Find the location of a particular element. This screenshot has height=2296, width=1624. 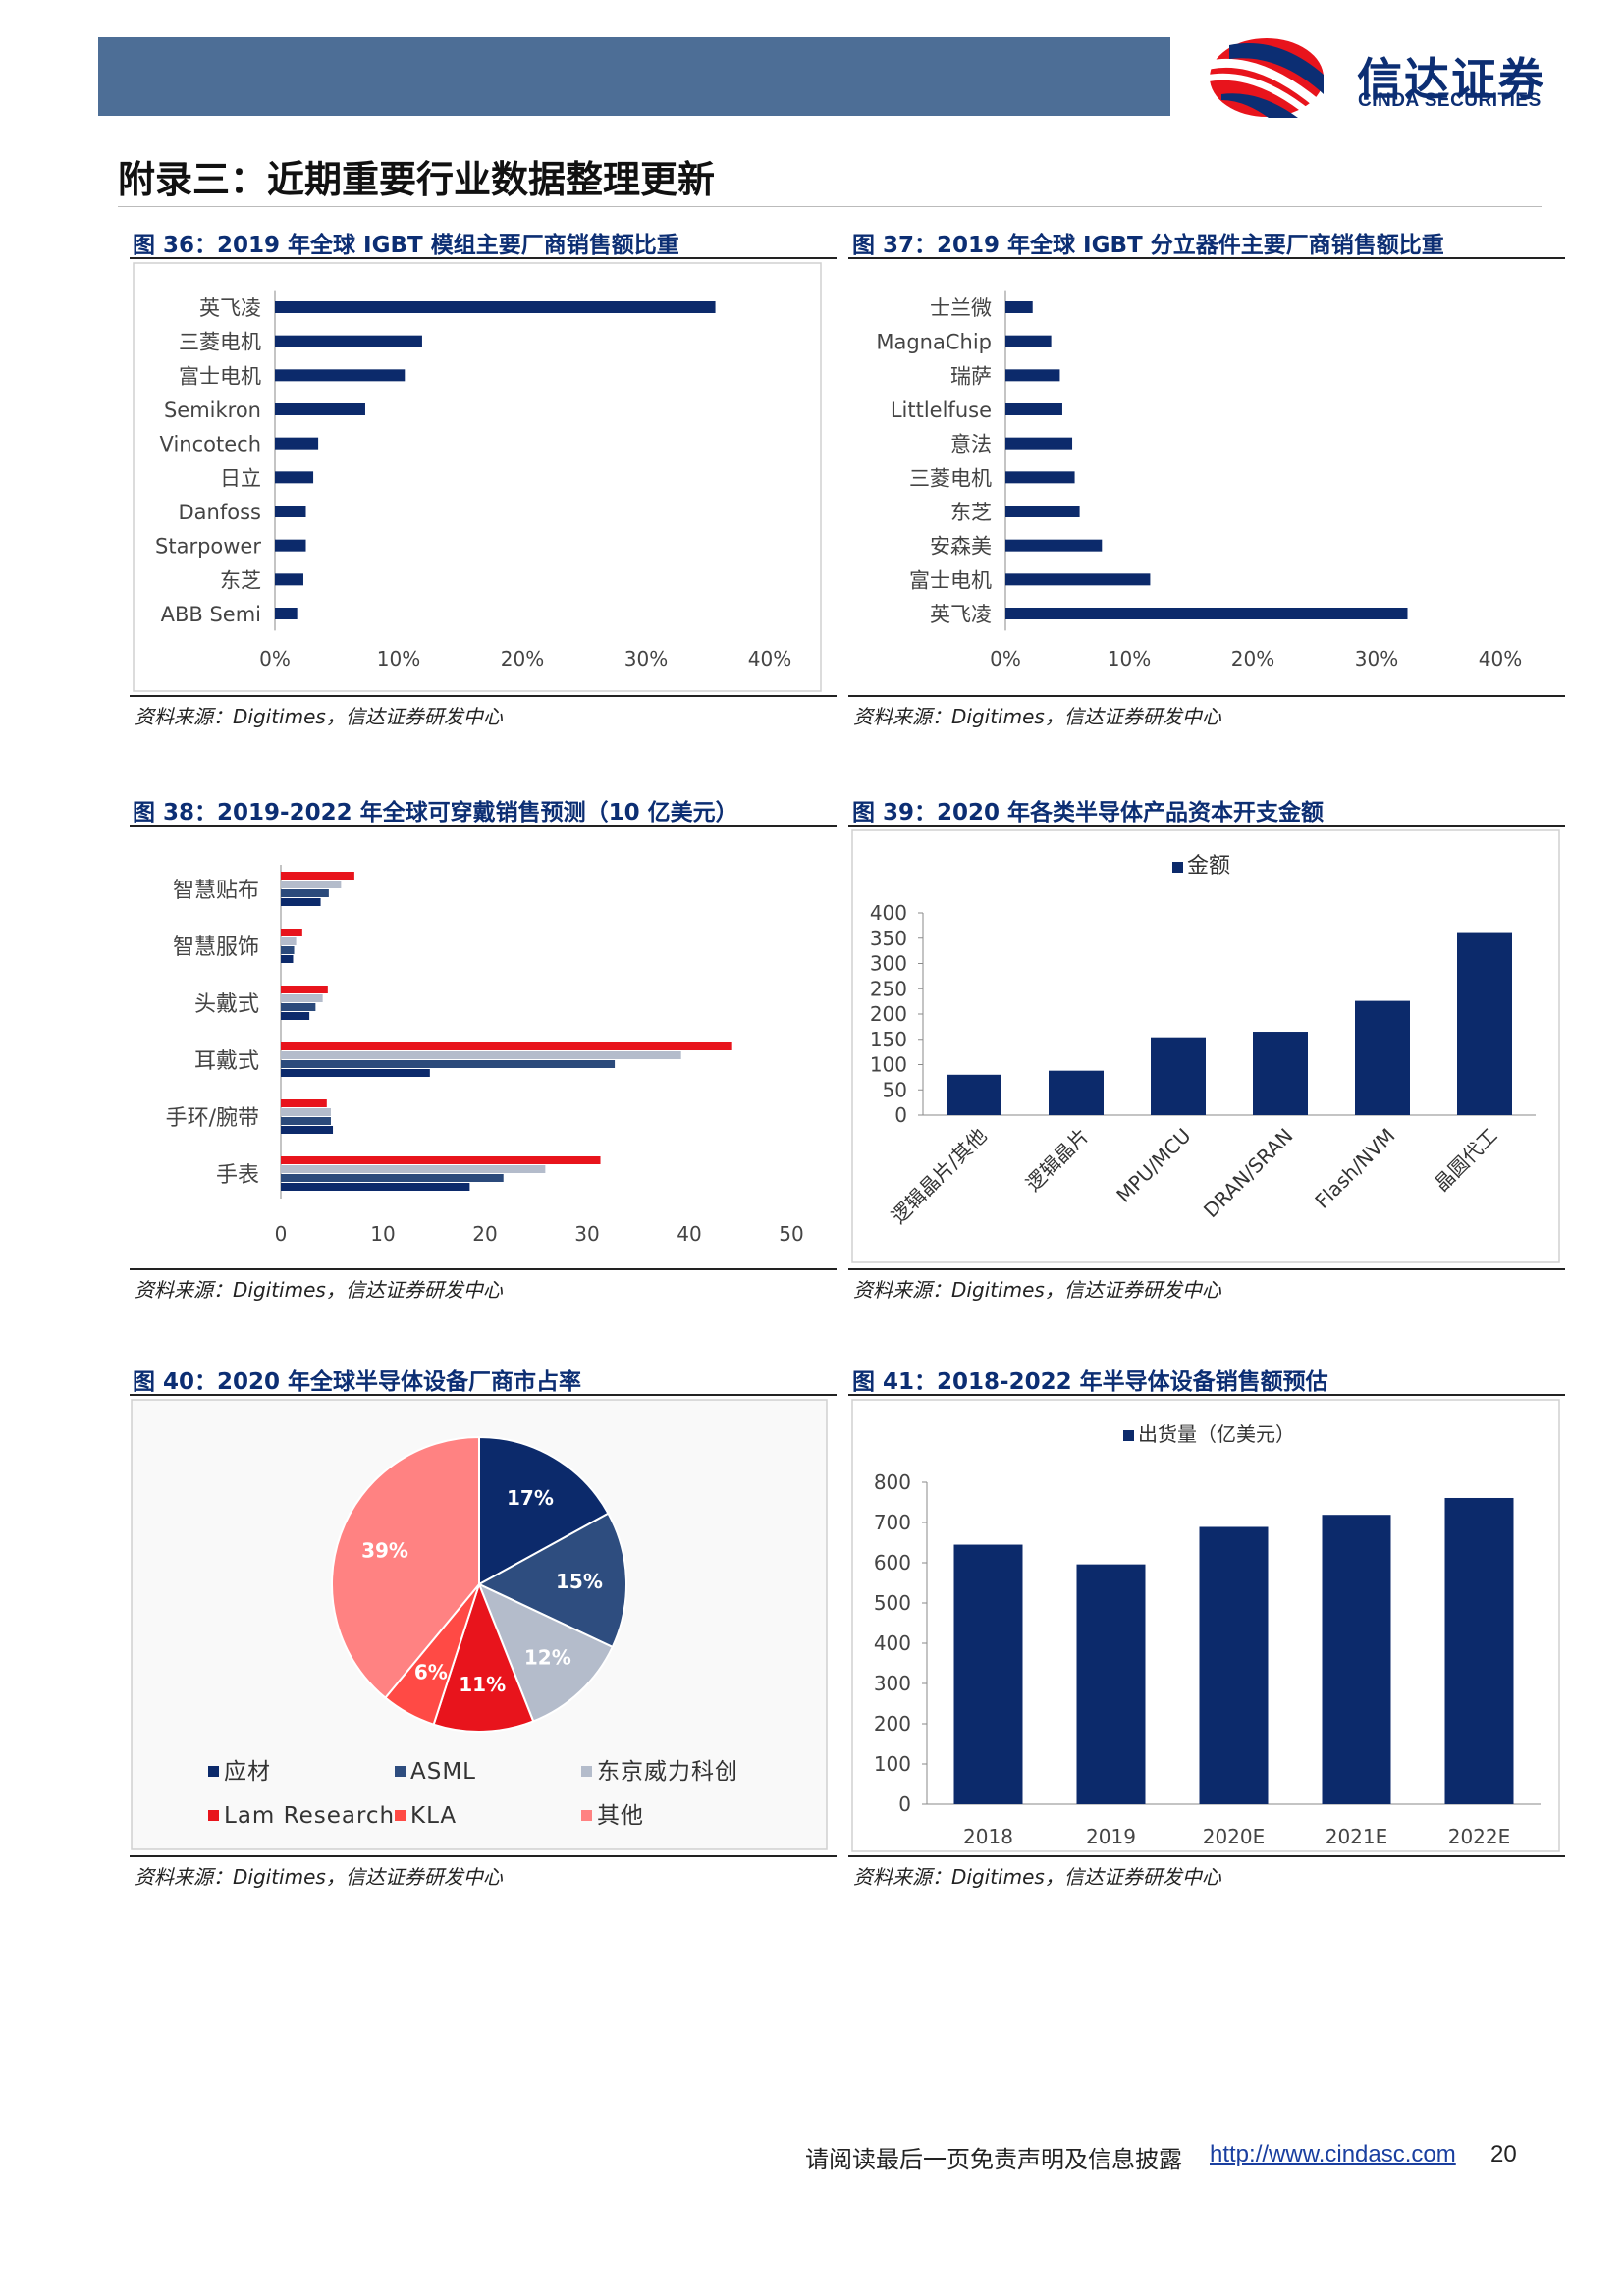

section-title: 附录三：近期重要行业数据整理更新 is located at coordinates (417, 180).